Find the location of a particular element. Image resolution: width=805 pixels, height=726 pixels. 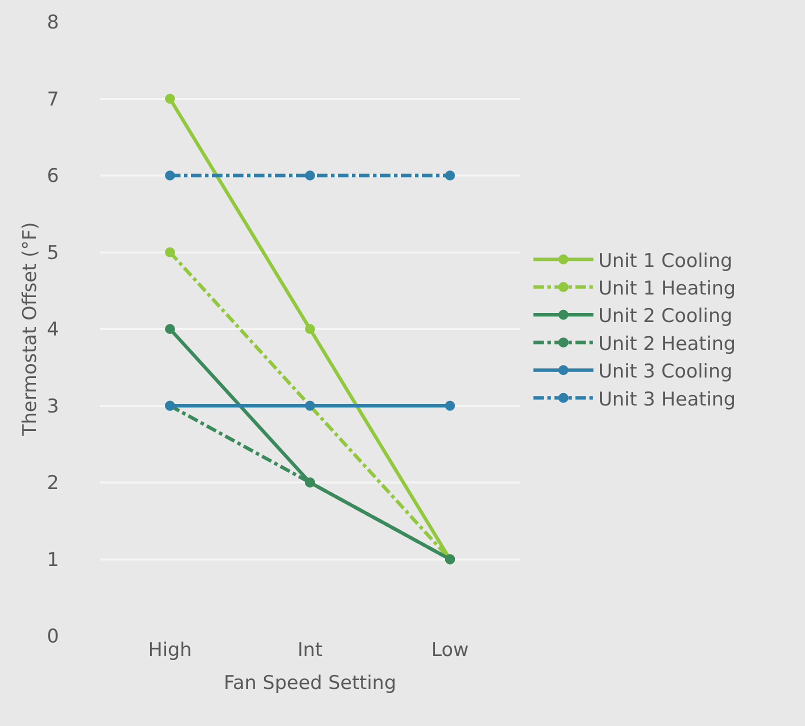

y-tick-label: 4 is located at coordinates (52, 329).